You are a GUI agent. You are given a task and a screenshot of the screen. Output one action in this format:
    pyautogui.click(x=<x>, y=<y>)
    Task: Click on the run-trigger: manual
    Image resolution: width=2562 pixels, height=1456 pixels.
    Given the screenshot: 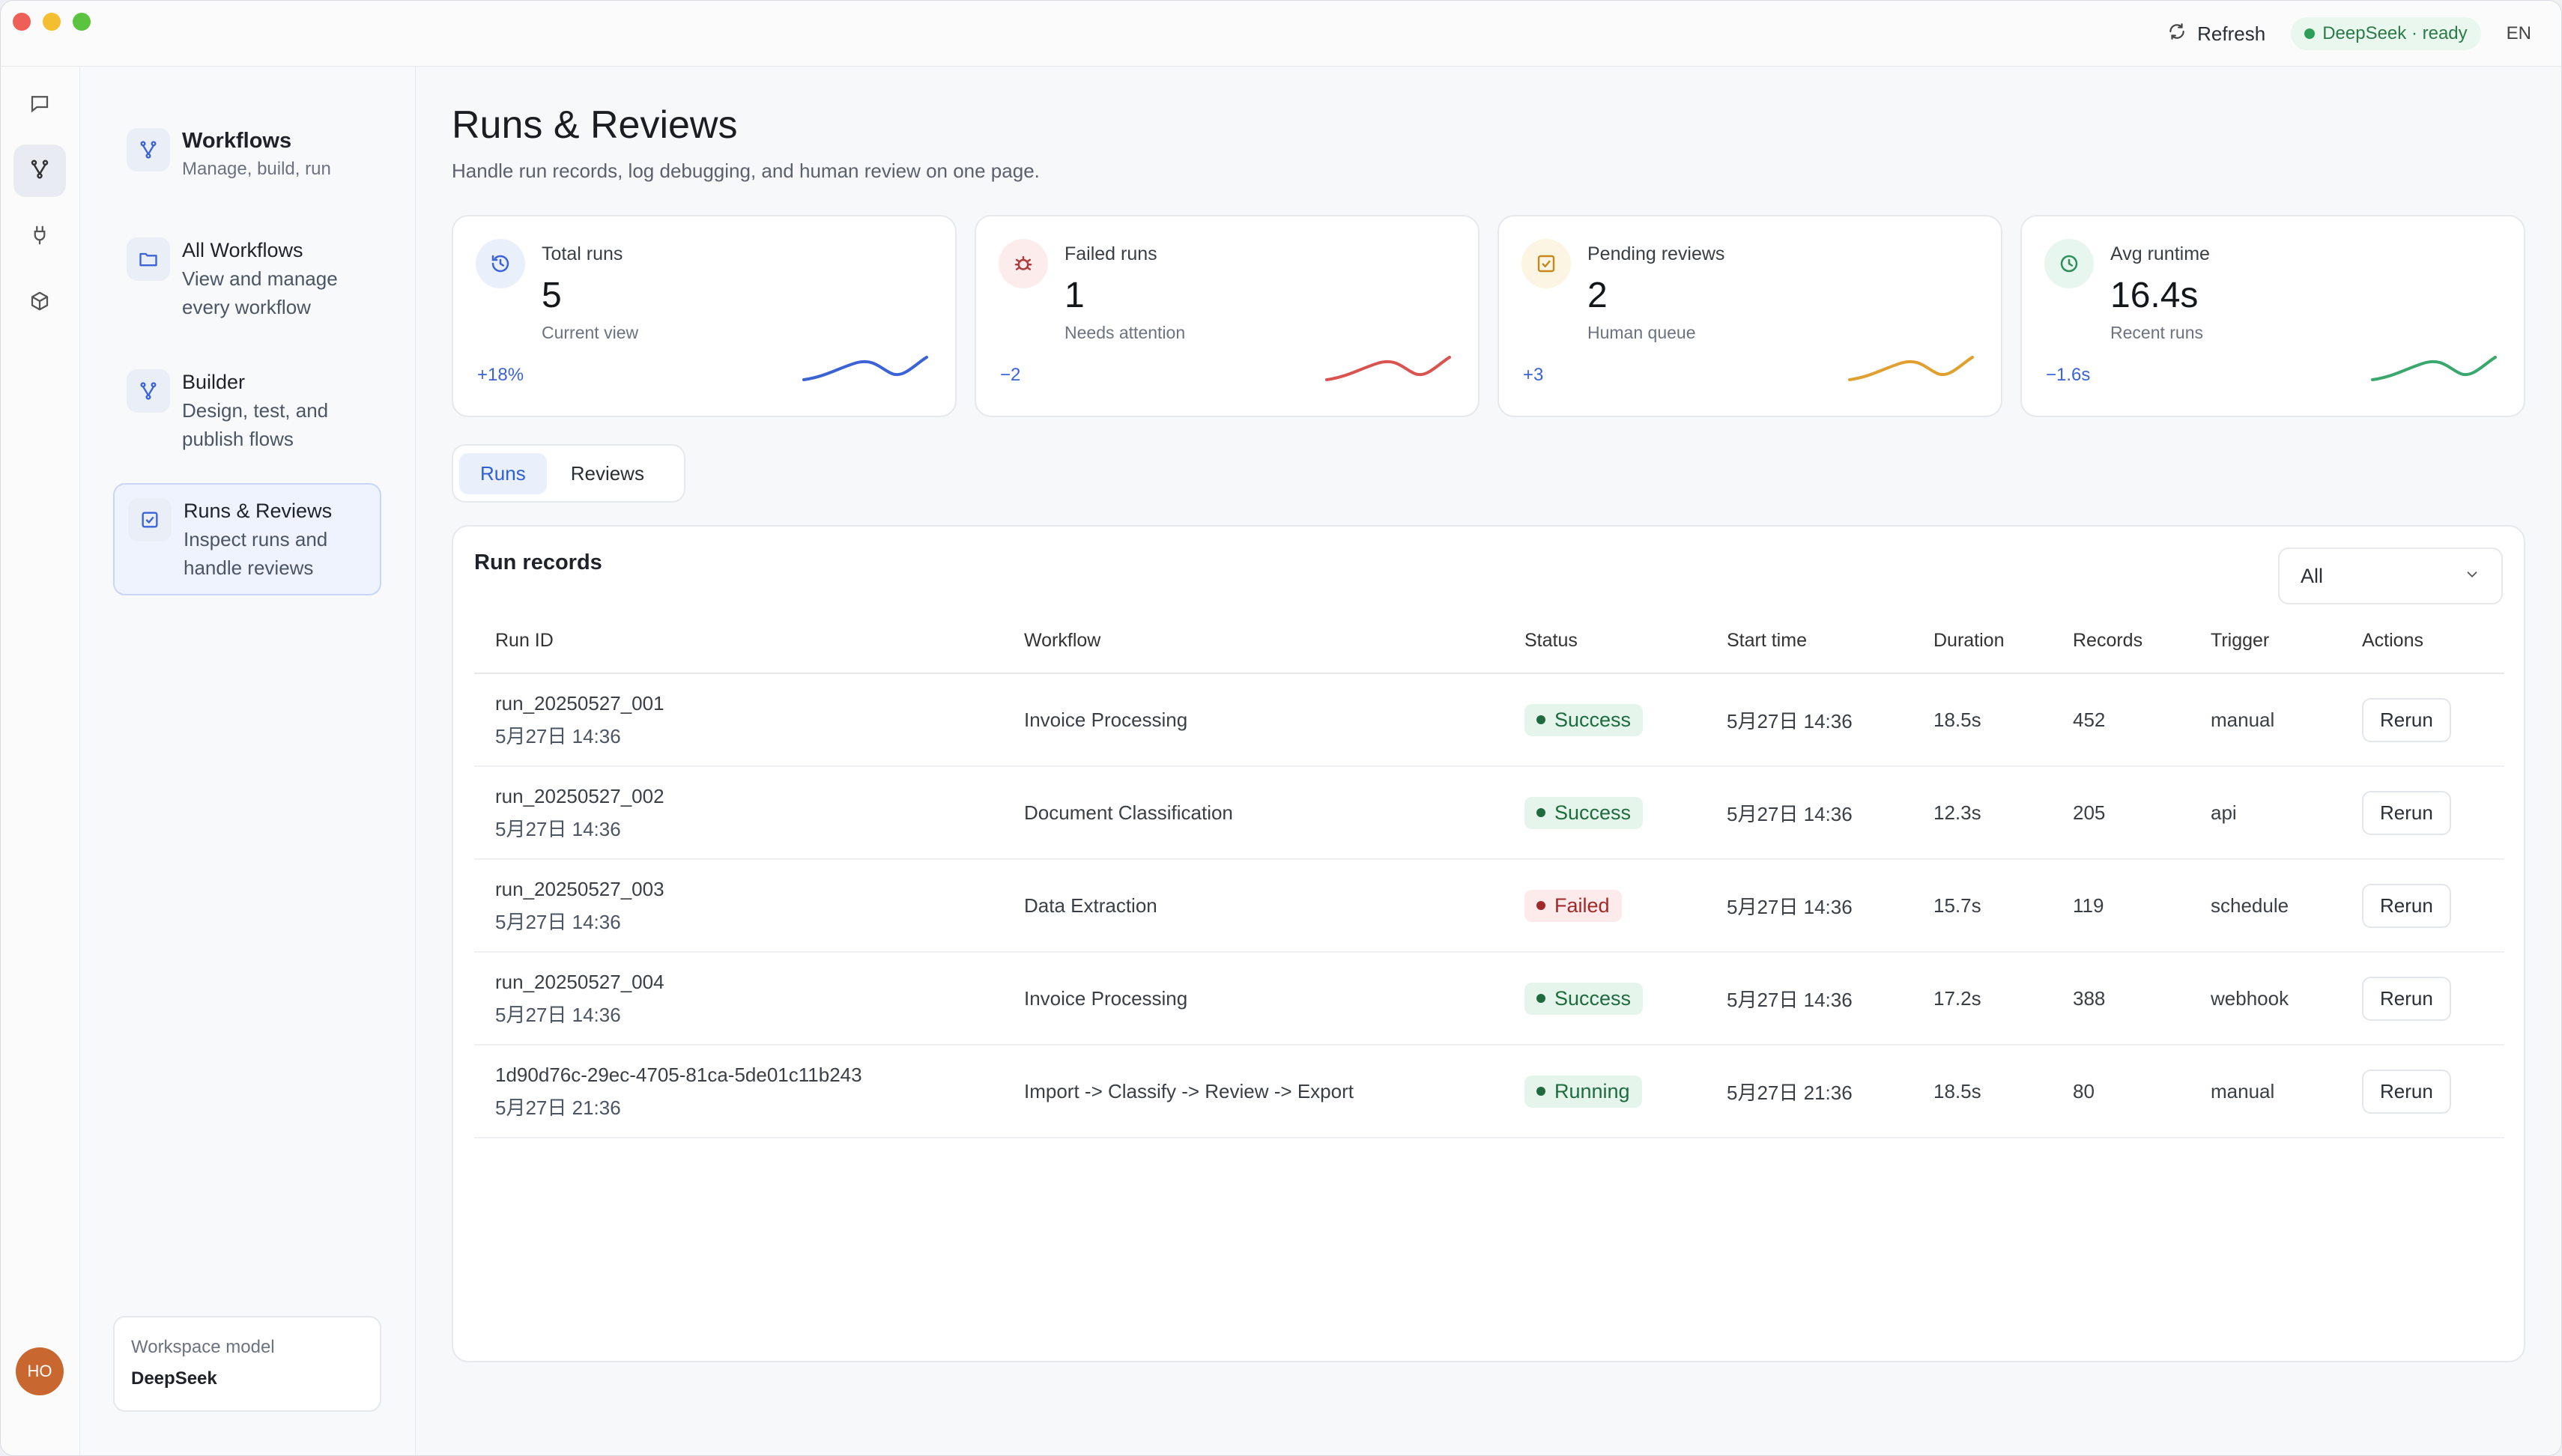 What is the action you would take?
    pyautogui.click(x=2286, y=1091)
    